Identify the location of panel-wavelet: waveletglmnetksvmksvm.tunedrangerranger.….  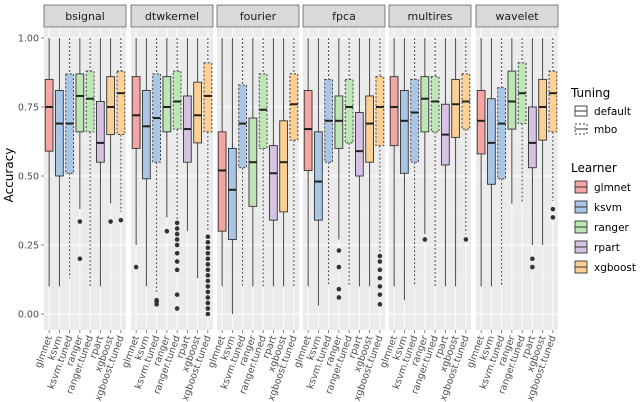
(512, 203).